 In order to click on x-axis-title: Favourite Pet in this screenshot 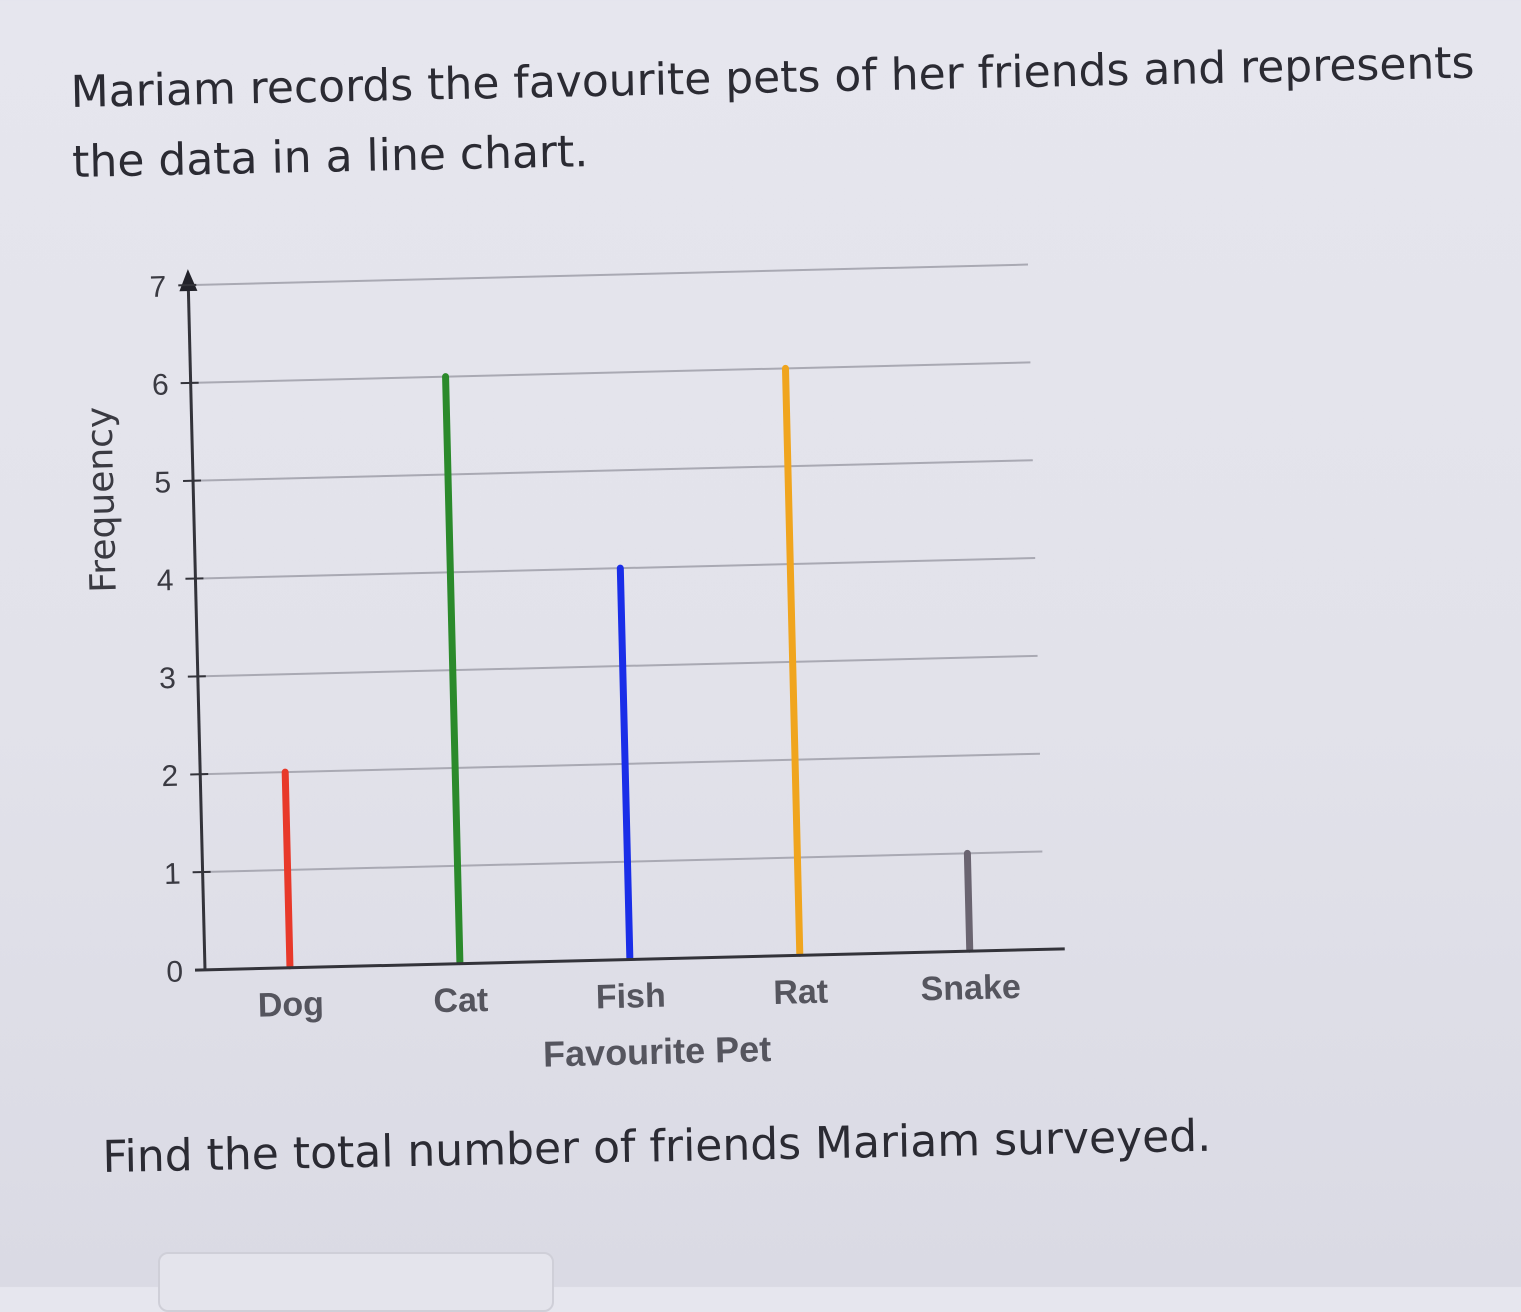, I will do `click(657, 1051)`.